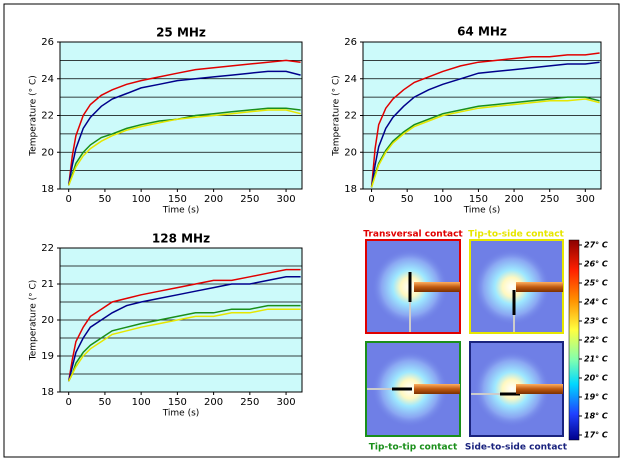 This screenshot has width=624, height=462. Describe the element at coordinates (596, 416) in the screenshot. I see `colorbar-label: 18° C` at that location.